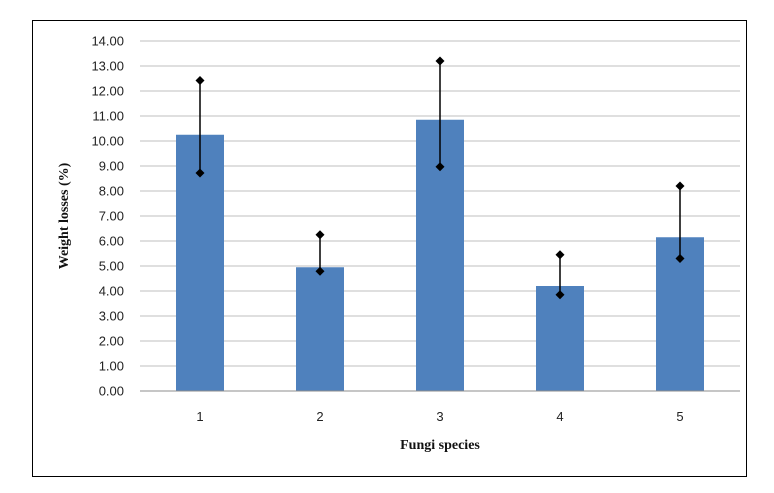 The height and width of the screenshot is (493, 774). Describe the element at coordinates (199, 416) in the screenshot. I see `x-tick-label: 1` at that location.